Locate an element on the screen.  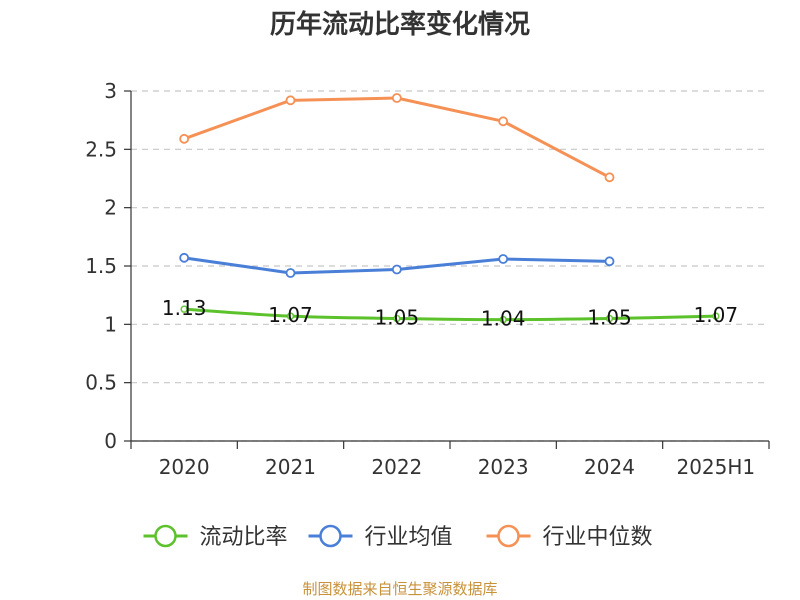
data-label: 1.13 is located at coordinates (184, 308).